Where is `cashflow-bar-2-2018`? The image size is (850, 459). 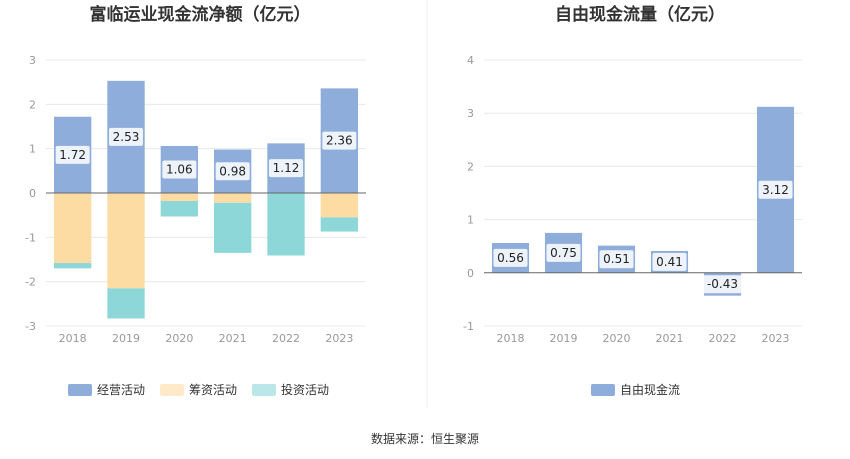
cashflow-bar-2-2018 is located at coordinates (73, 228).